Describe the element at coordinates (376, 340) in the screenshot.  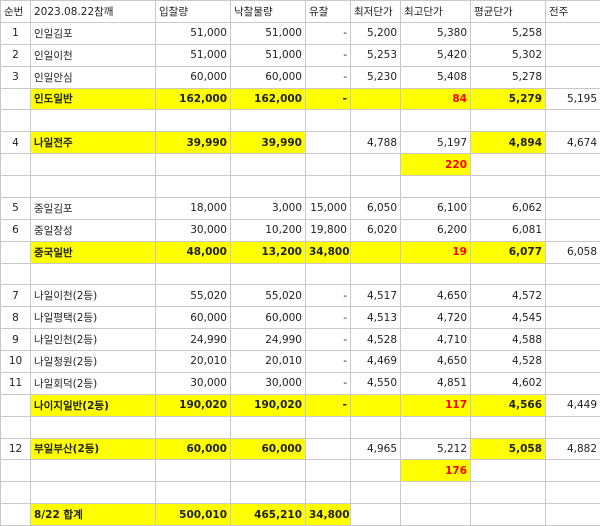
I see `cell: 4,528` at that location.